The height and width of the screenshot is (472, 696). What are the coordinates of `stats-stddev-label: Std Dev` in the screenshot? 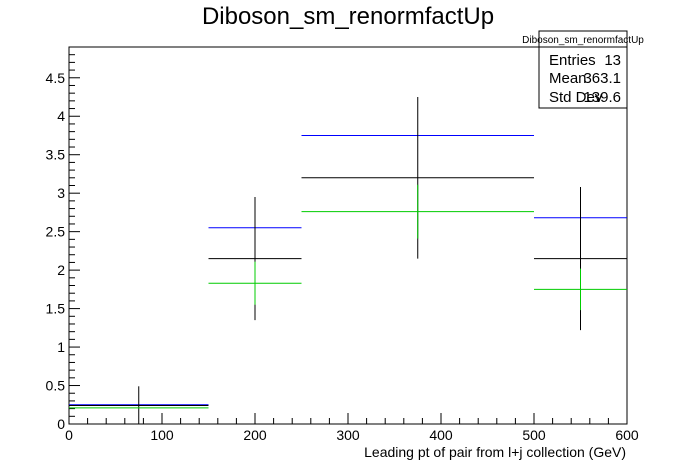 It's located at (576, 97).